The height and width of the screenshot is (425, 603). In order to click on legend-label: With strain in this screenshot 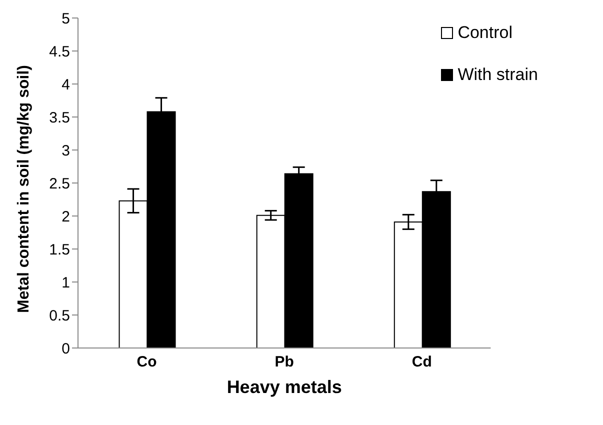, I will do `click(498, 75)`.